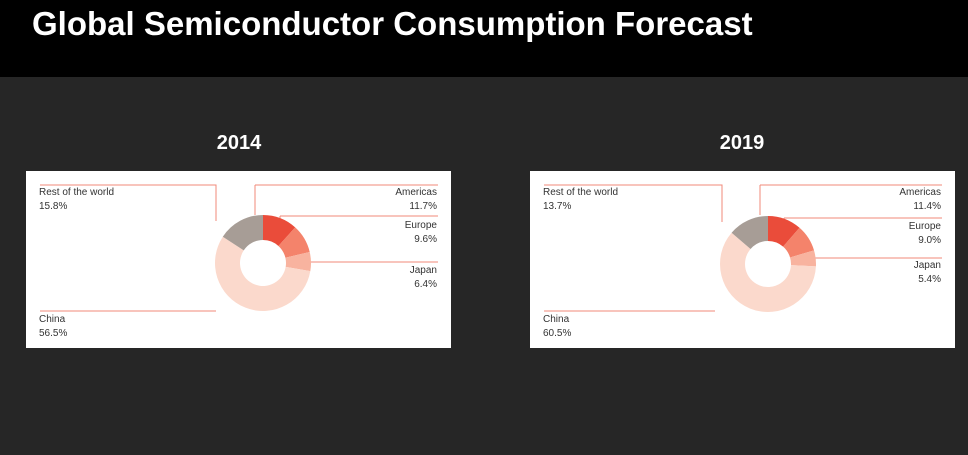 The image size is (968, 455). I want to click on value-europe: 9.0%, so click(929, 240).